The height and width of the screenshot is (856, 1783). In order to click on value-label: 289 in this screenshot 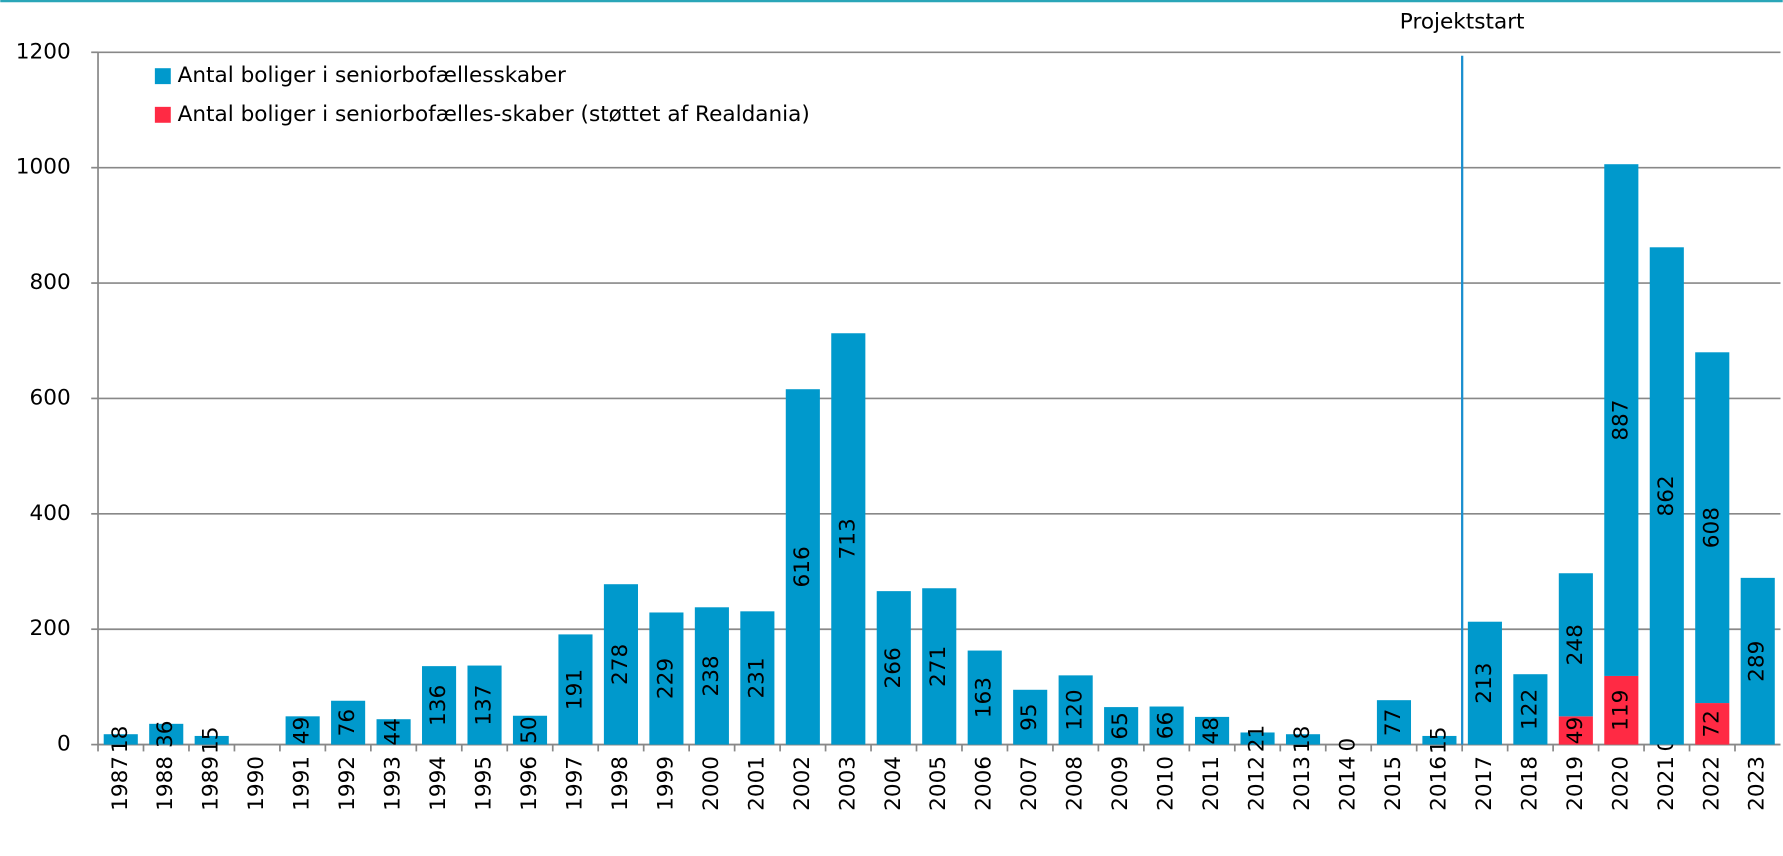, I will do `click(1757, 661)`.